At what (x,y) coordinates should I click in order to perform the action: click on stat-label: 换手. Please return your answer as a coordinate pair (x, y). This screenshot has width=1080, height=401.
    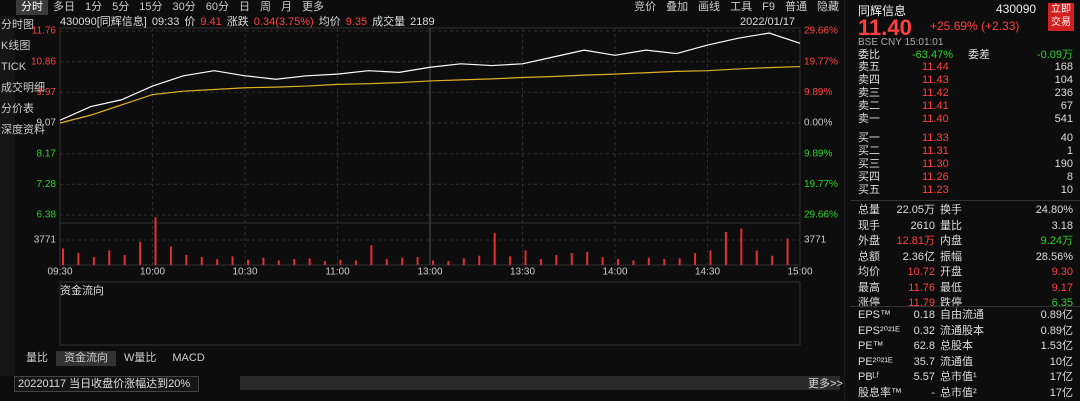
    Looking at the image, I should click on (951, 210).